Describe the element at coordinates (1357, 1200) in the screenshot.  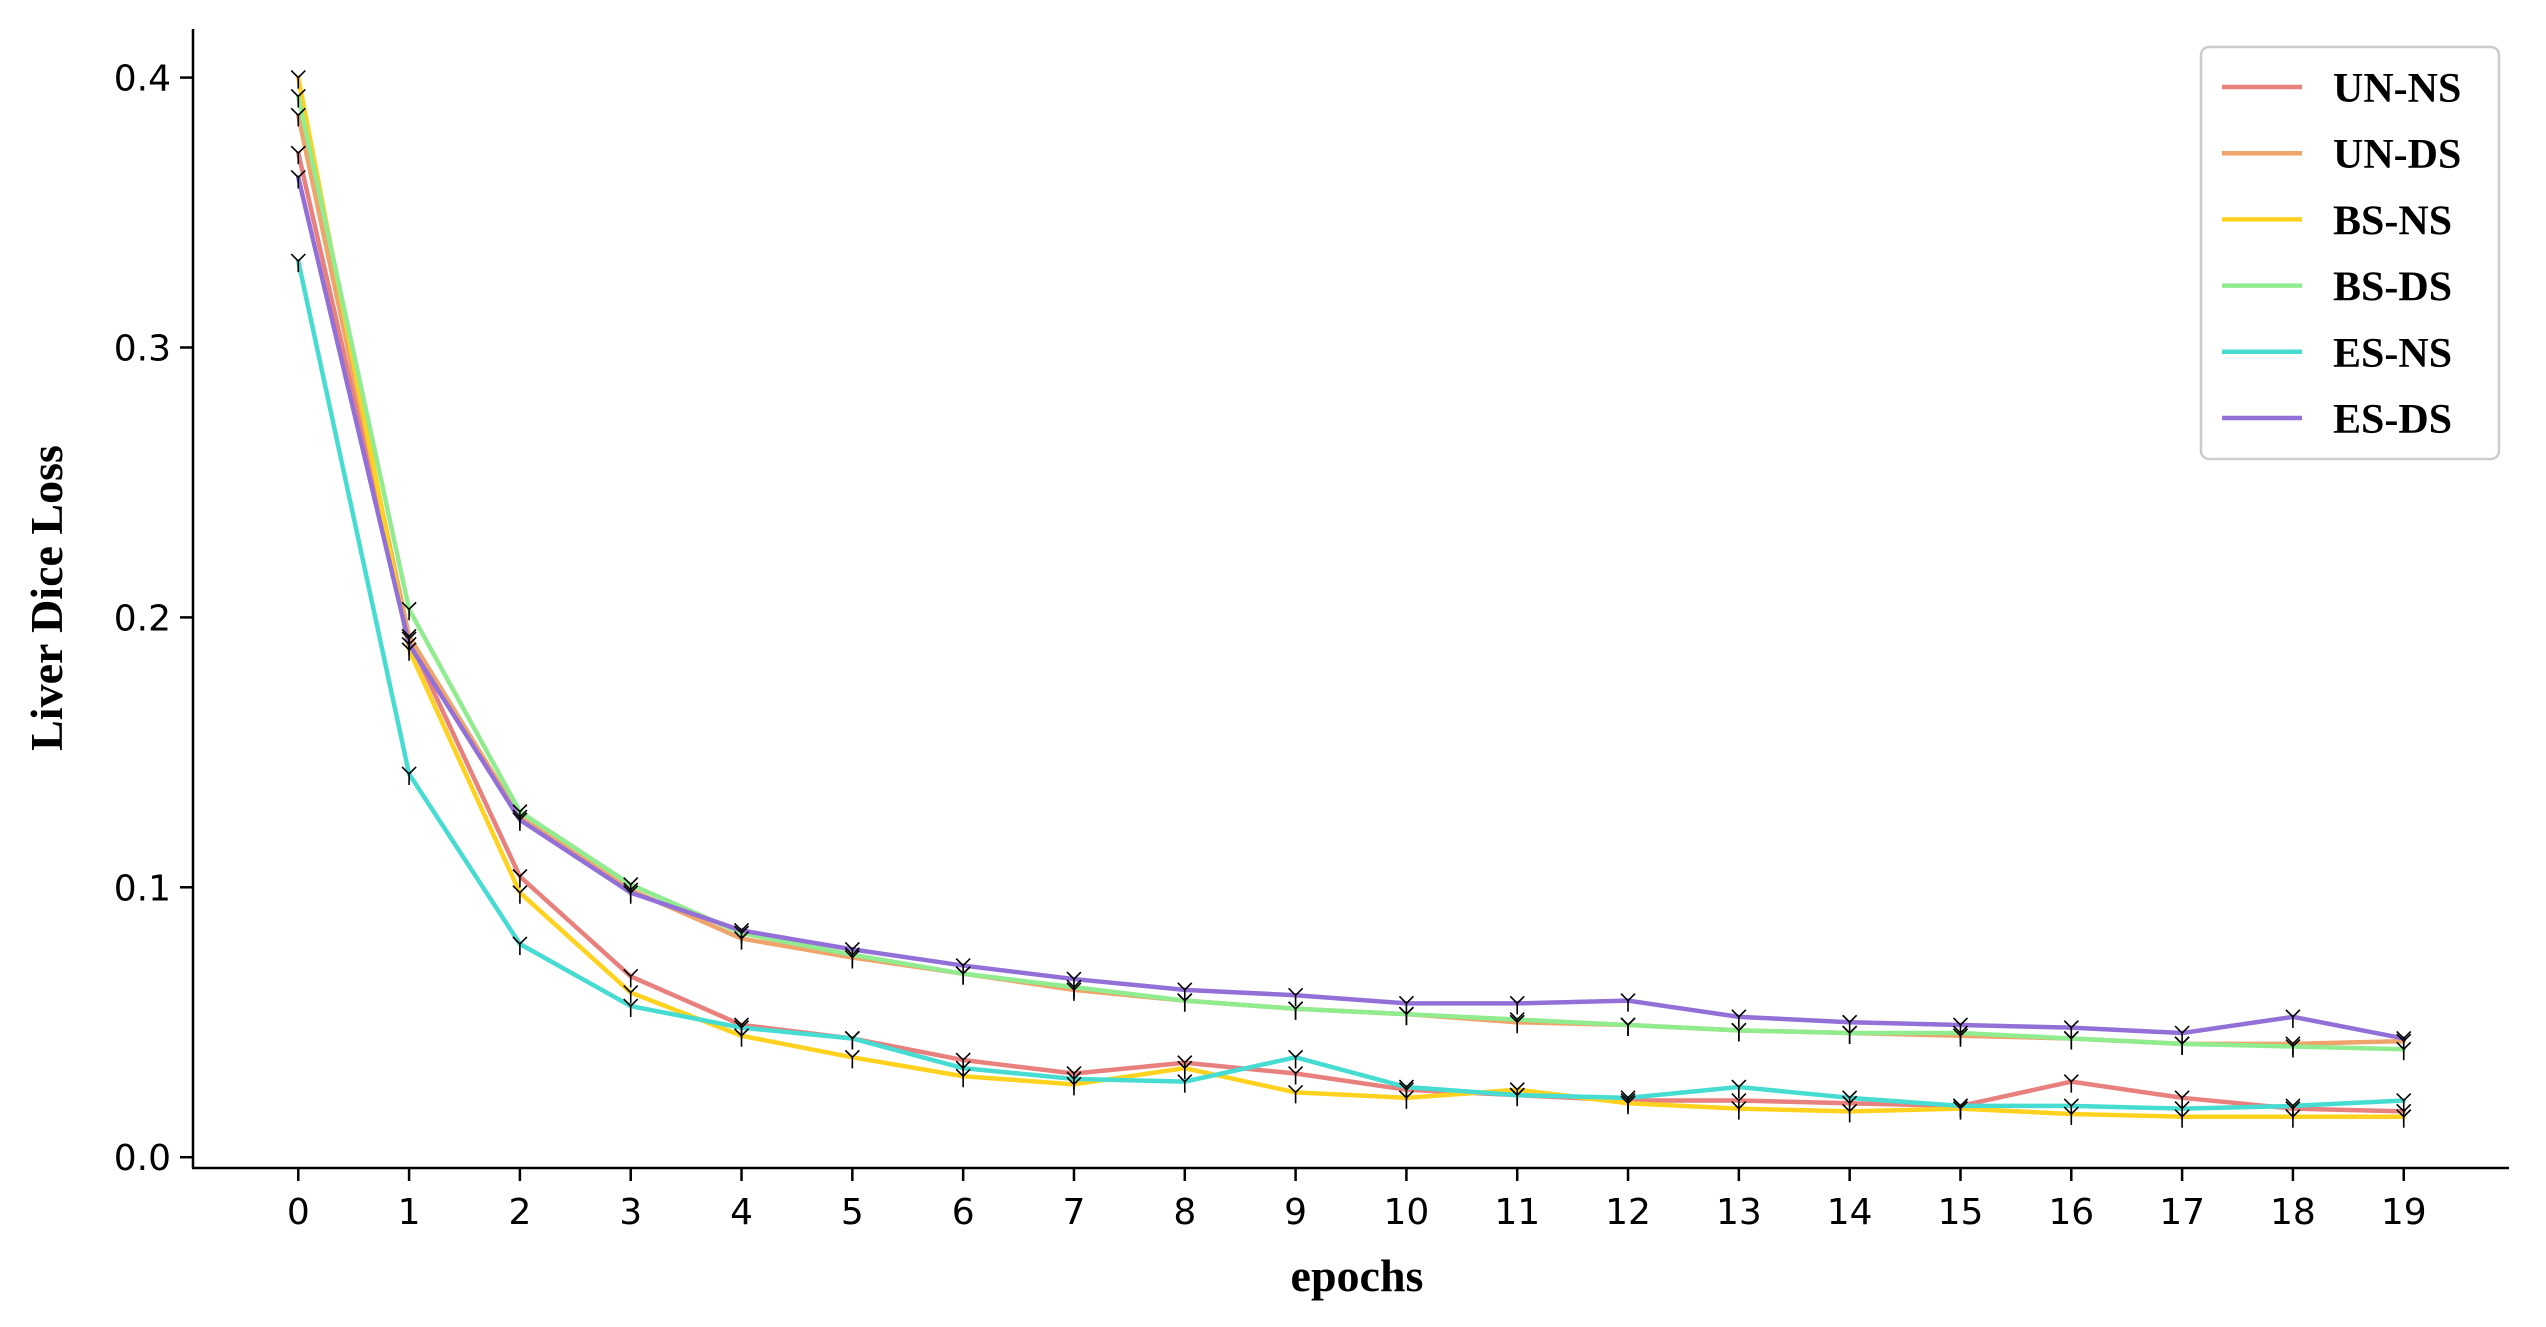
I see `x-ticks: 0 1 2 3 4 5 6 7 8 9 10 11 12 13 14 15 16 17 18 19` at that location.